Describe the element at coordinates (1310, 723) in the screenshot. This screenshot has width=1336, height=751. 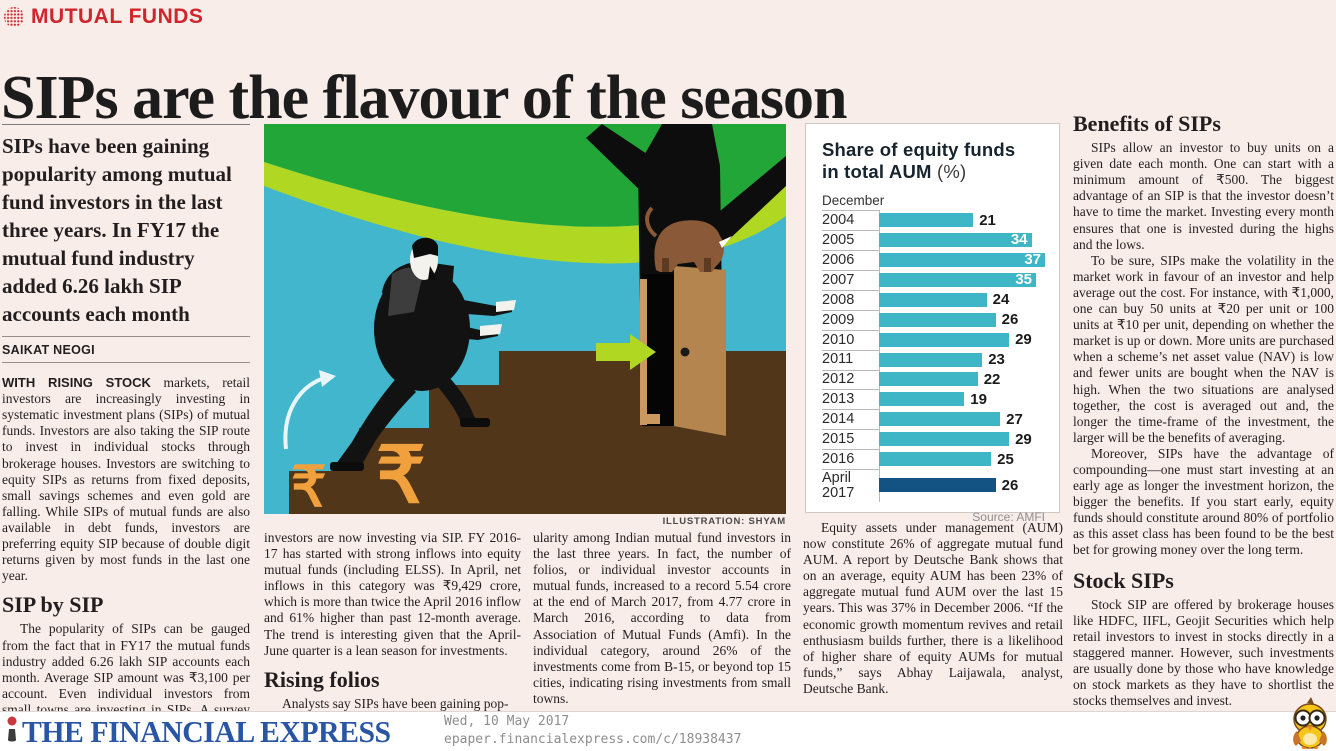
I see `owl-mascot-icon` at that location.